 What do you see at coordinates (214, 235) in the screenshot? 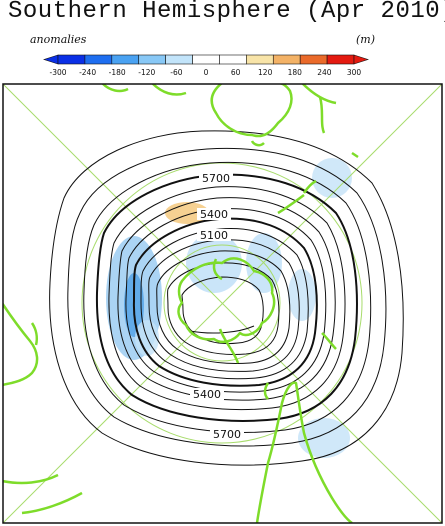
I see `contour-label: 5100` at bounding box center [214, 235].